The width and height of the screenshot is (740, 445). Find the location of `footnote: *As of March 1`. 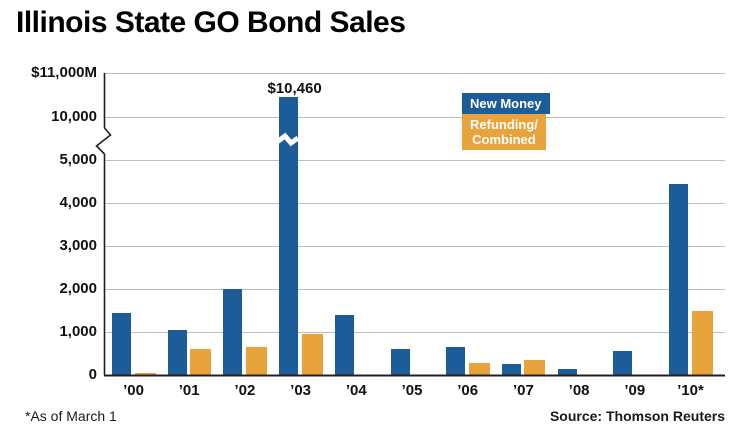

footnote: *As of March 1 is located at coordinates (71, 416).